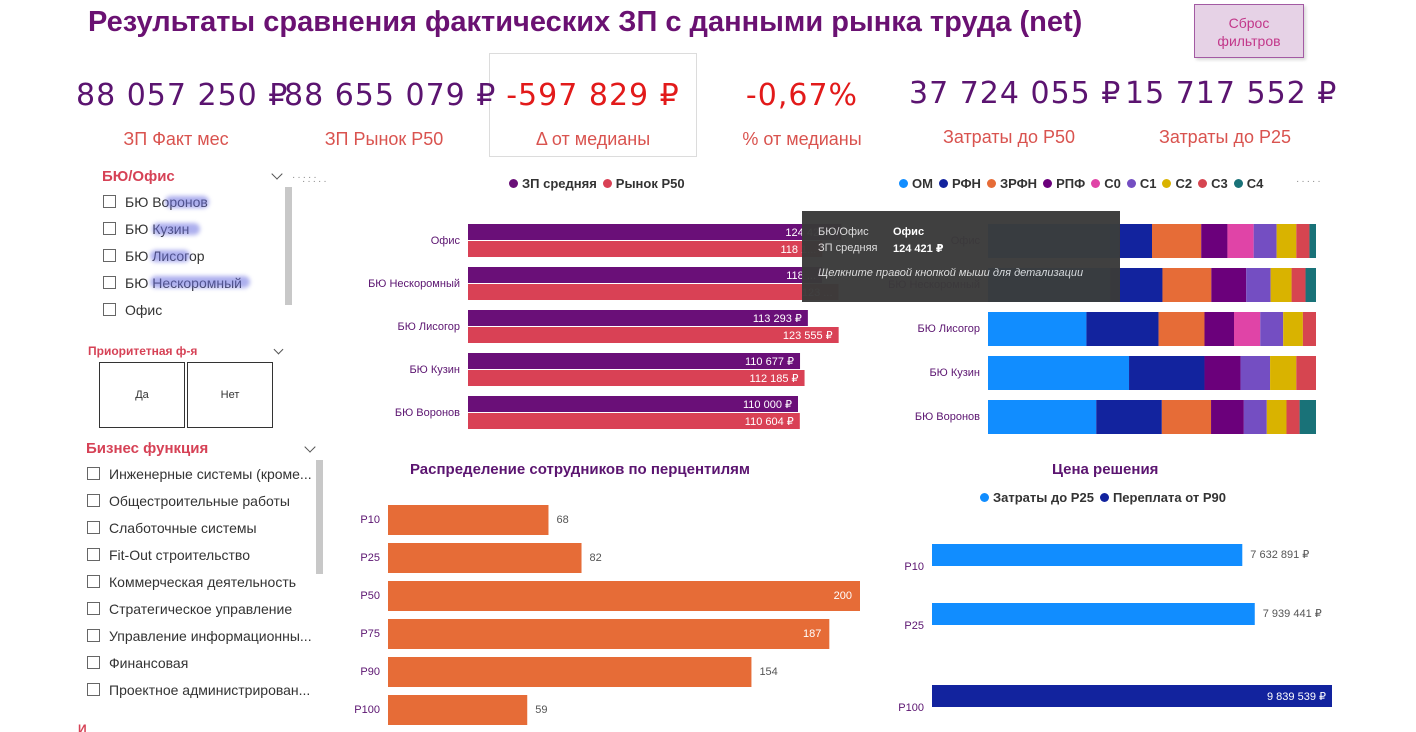 This screenshot has height=732, width=1416. I want to click on slicer-business-item: Слаботочные системы, so click(199, 527).